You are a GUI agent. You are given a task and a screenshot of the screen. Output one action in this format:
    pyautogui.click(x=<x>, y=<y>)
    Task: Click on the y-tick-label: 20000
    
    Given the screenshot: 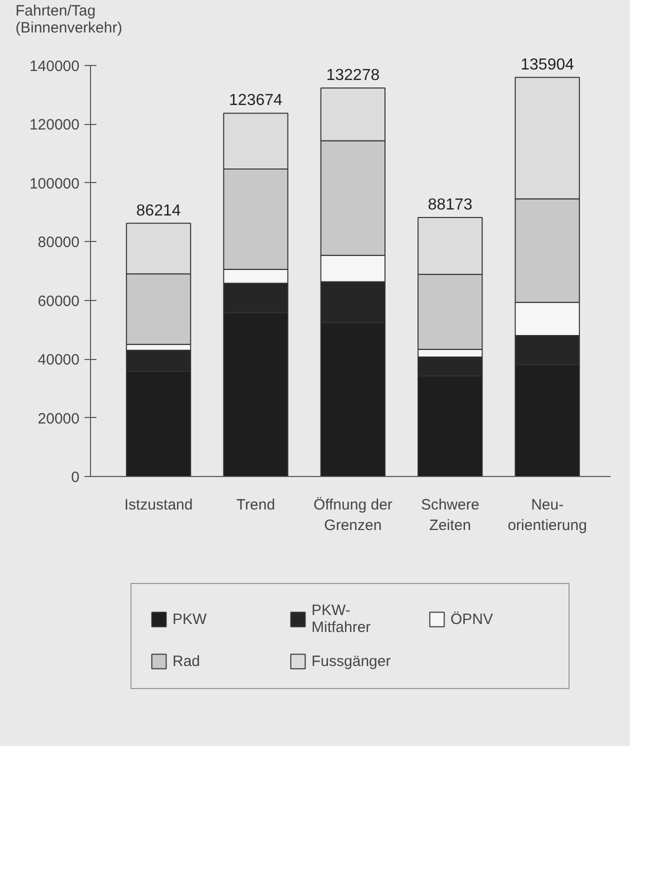 What is the action you would take?
    pyautogui.click(x=59, y=419)
    